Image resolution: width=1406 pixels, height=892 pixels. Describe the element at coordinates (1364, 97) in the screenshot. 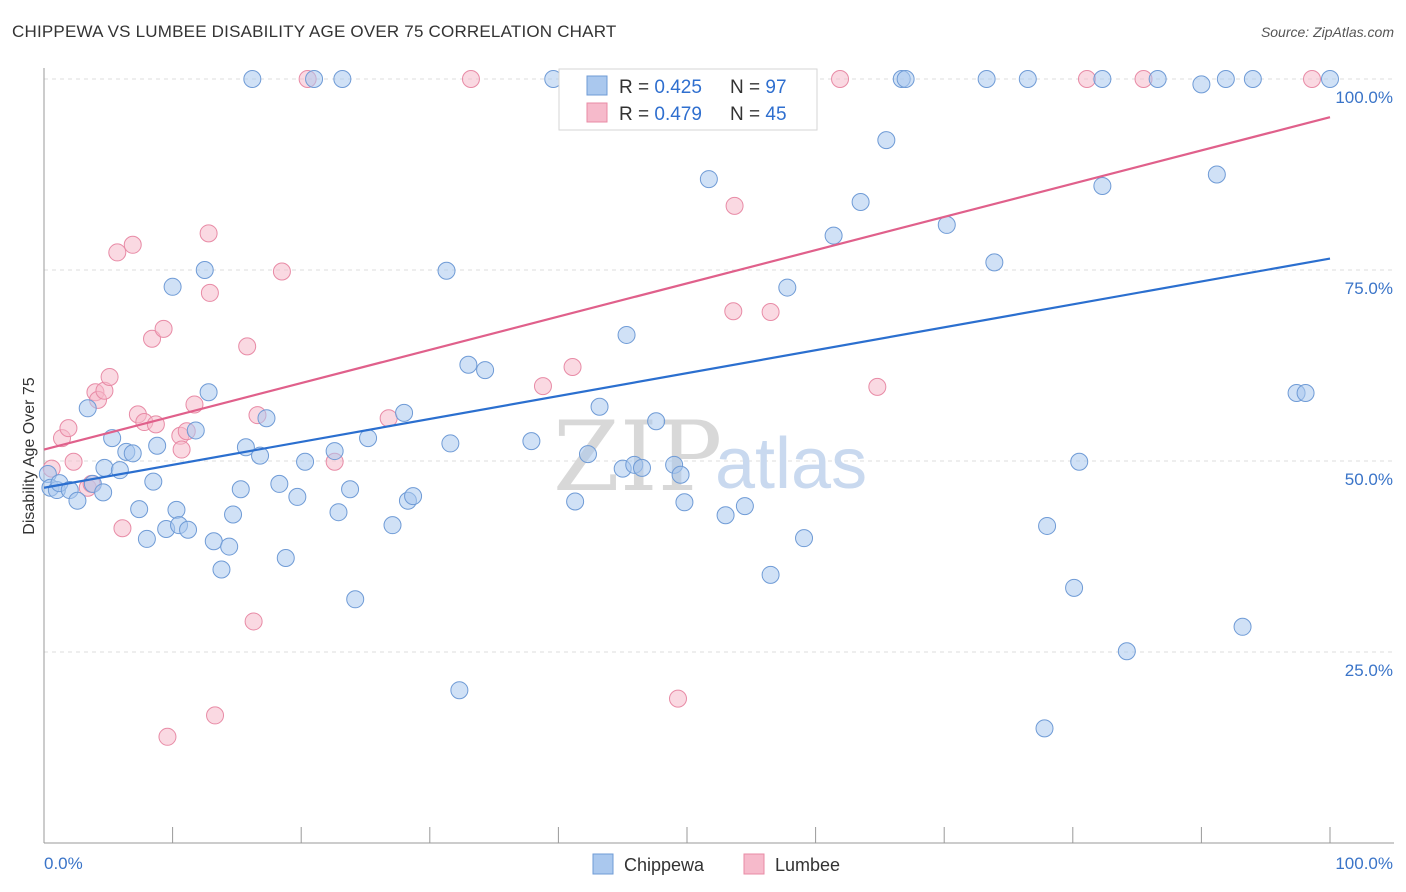

I see `y-tick-label-100: 100.0%` at that location.